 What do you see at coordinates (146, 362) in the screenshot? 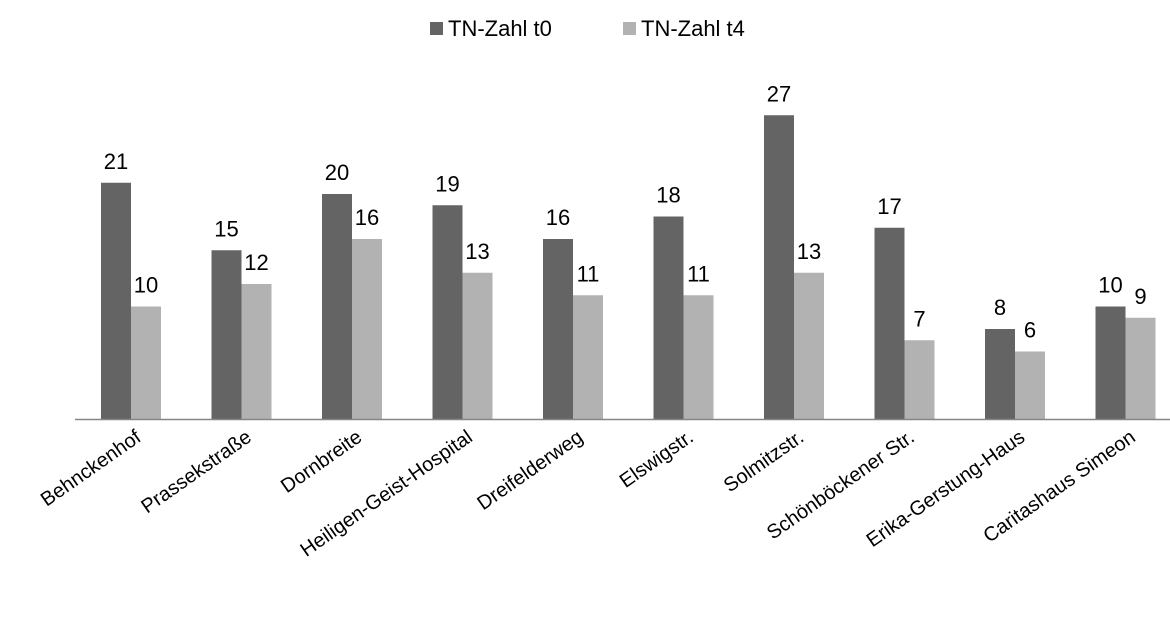
I see `bar-tn-zahl-t4-behnckenhof` at bounding box center [146, 362].